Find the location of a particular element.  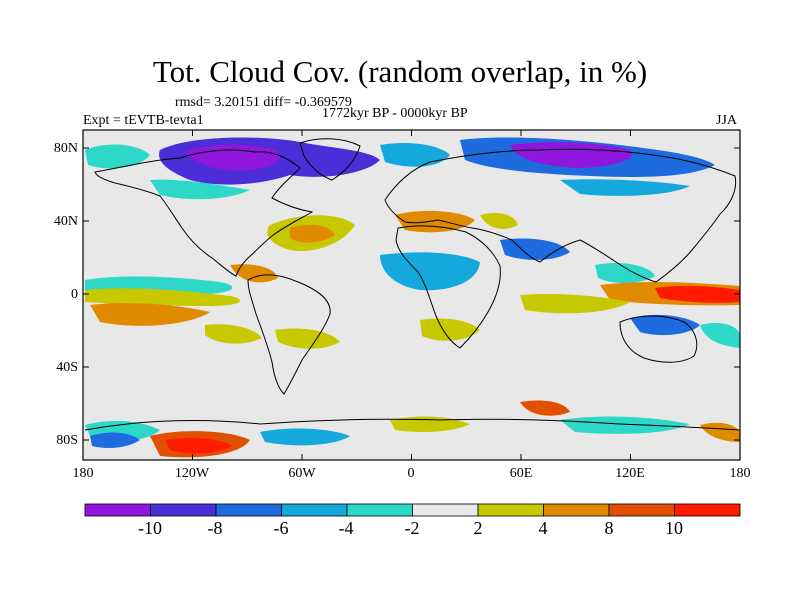

lat-label-0: 0 is located at coordinates (74, 294).